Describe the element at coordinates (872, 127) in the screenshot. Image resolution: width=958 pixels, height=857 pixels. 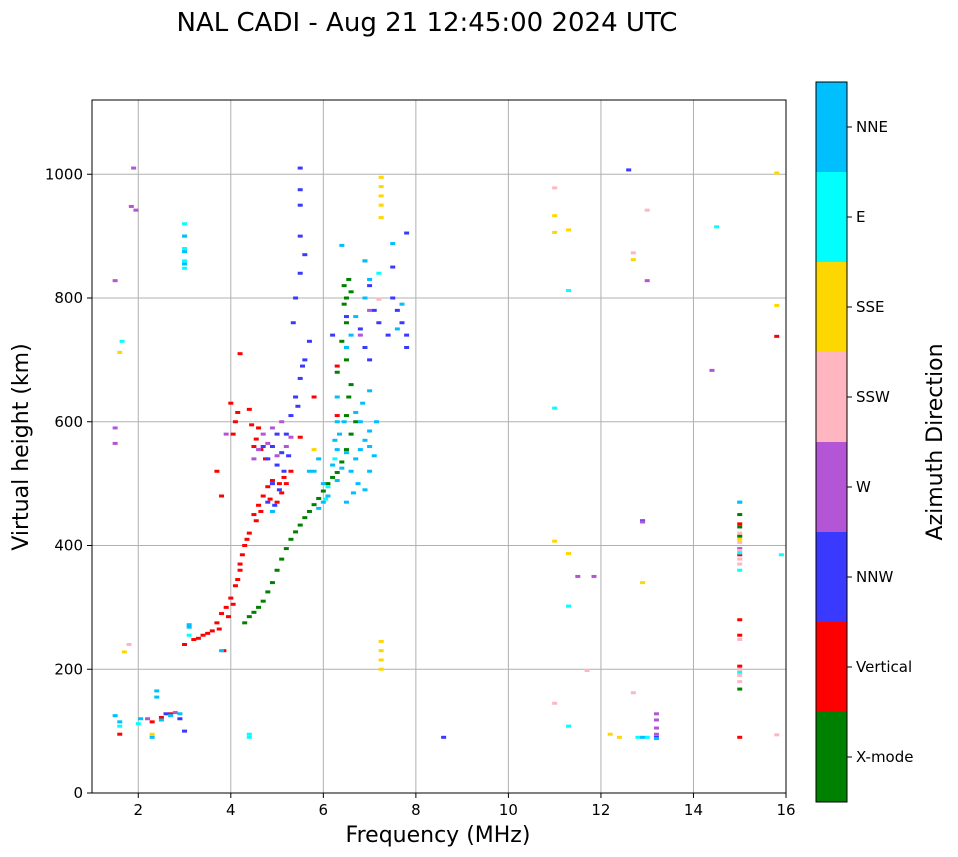
I see `colorbar-label: NNE` at that location.